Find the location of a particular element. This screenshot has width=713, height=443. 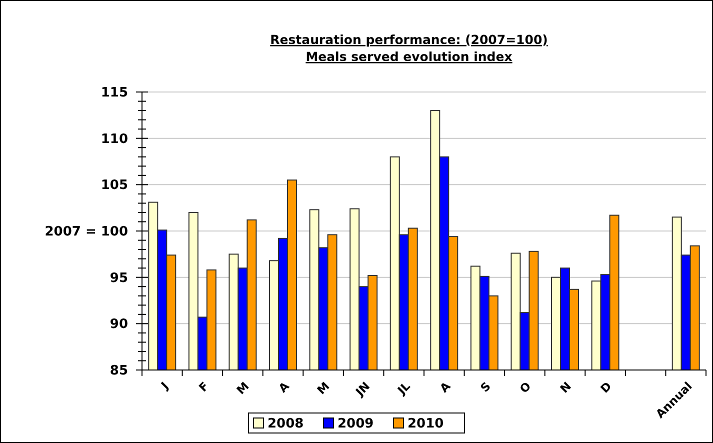

y-tick-label: 105 is located at coordinates (114, 186).